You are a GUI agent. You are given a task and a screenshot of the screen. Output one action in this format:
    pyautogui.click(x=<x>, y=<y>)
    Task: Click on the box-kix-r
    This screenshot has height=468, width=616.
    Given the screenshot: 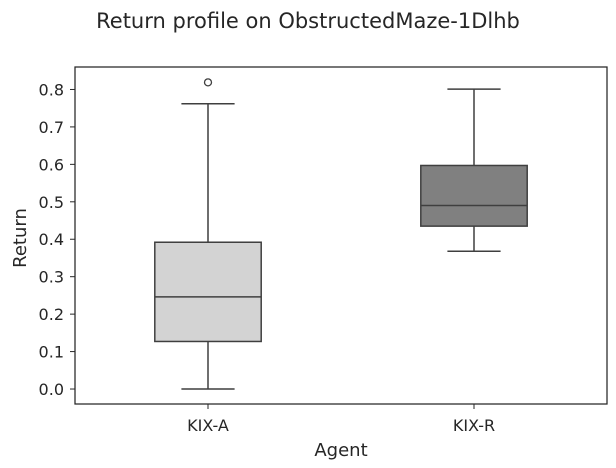 What is the action you would take?
    pyautogui.click(x=474, y=170)
    